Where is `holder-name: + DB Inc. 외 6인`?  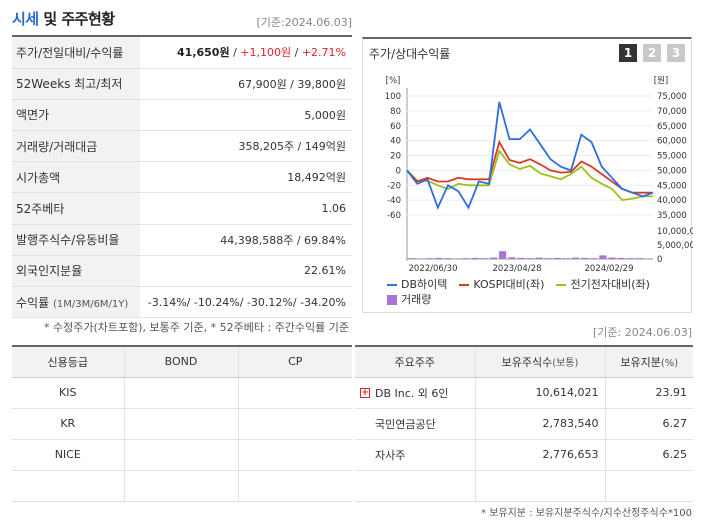 holder-name: + DB Inc. 외 6인 is located at coordinates (415, 393).